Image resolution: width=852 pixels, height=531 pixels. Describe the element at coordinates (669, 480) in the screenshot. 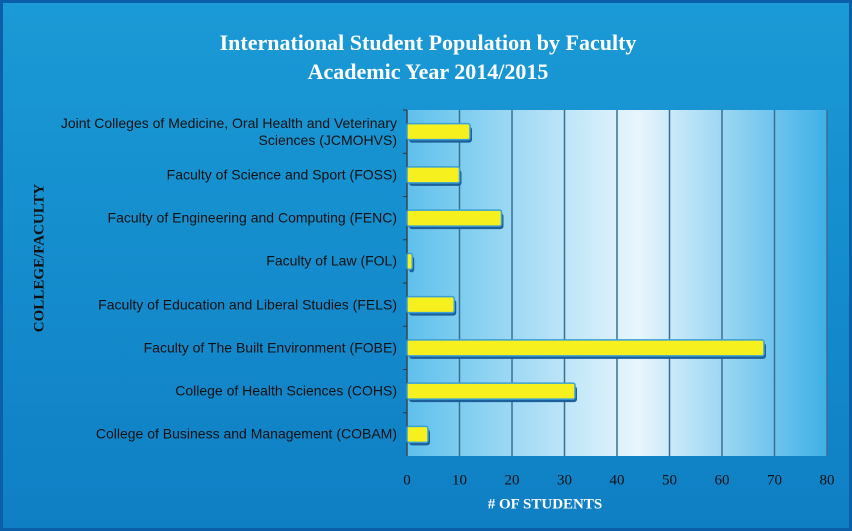

I see `x-tick-label: 50` at that location.